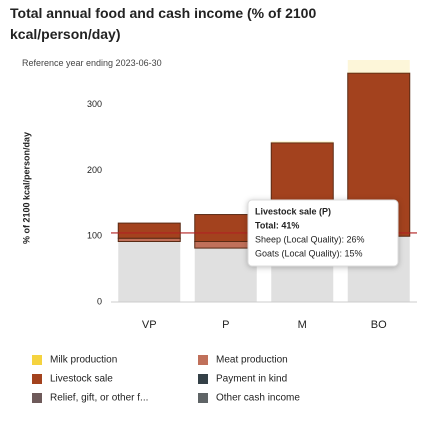 The width and height of the screenshot is (426, 422). I want to click on y-axis-label: % of 2100 kcal/person/day, so click(26, 188).